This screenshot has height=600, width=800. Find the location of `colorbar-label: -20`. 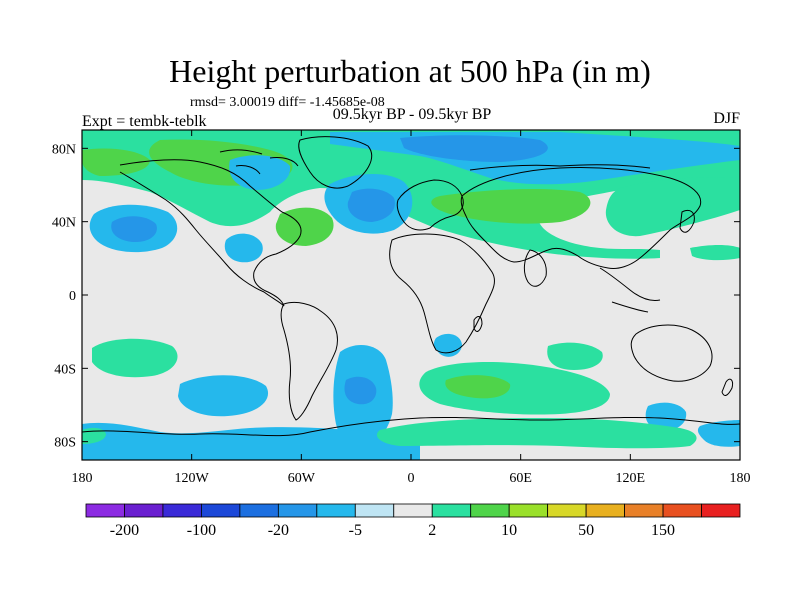

colorbar-label: -20 is located at coordinates (278, 530).